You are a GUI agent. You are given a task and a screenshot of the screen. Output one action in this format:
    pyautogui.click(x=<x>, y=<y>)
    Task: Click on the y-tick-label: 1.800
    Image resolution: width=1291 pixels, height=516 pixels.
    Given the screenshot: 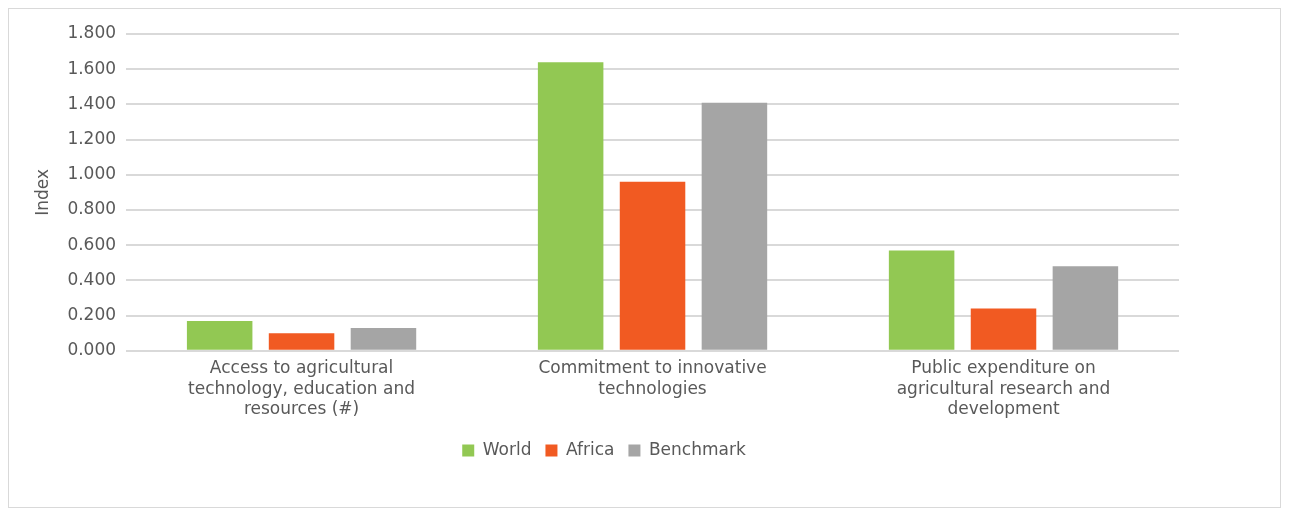 What is the action you would take?
    pyautogui.click(x=92, y=32)
    